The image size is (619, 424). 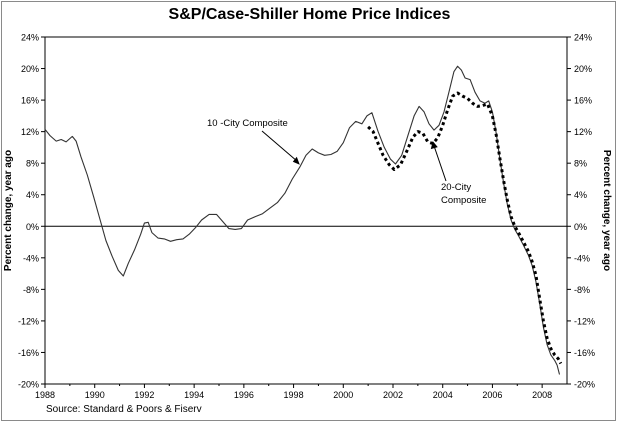 I want to click on y-tick-label-left: 20%, so click(x=30, y=69).